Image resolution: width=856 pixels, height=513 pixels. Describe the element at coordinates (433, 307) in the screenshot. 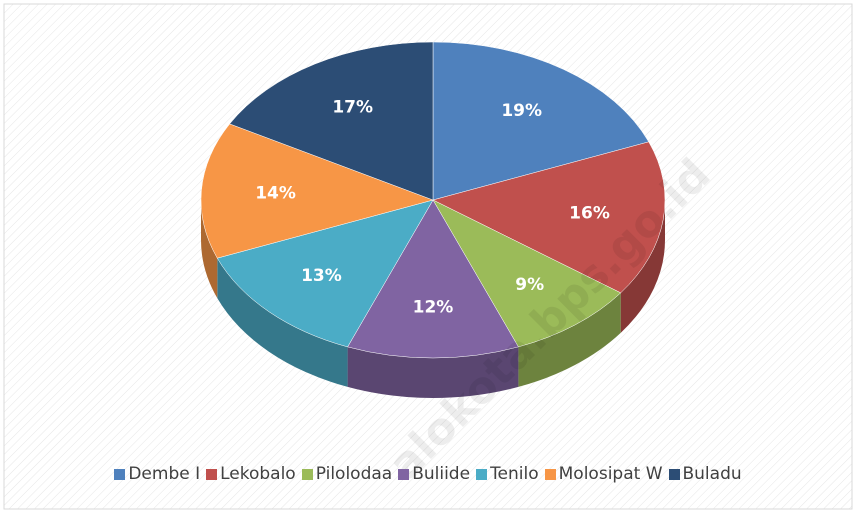

I see `data-label: 12%` at that location.